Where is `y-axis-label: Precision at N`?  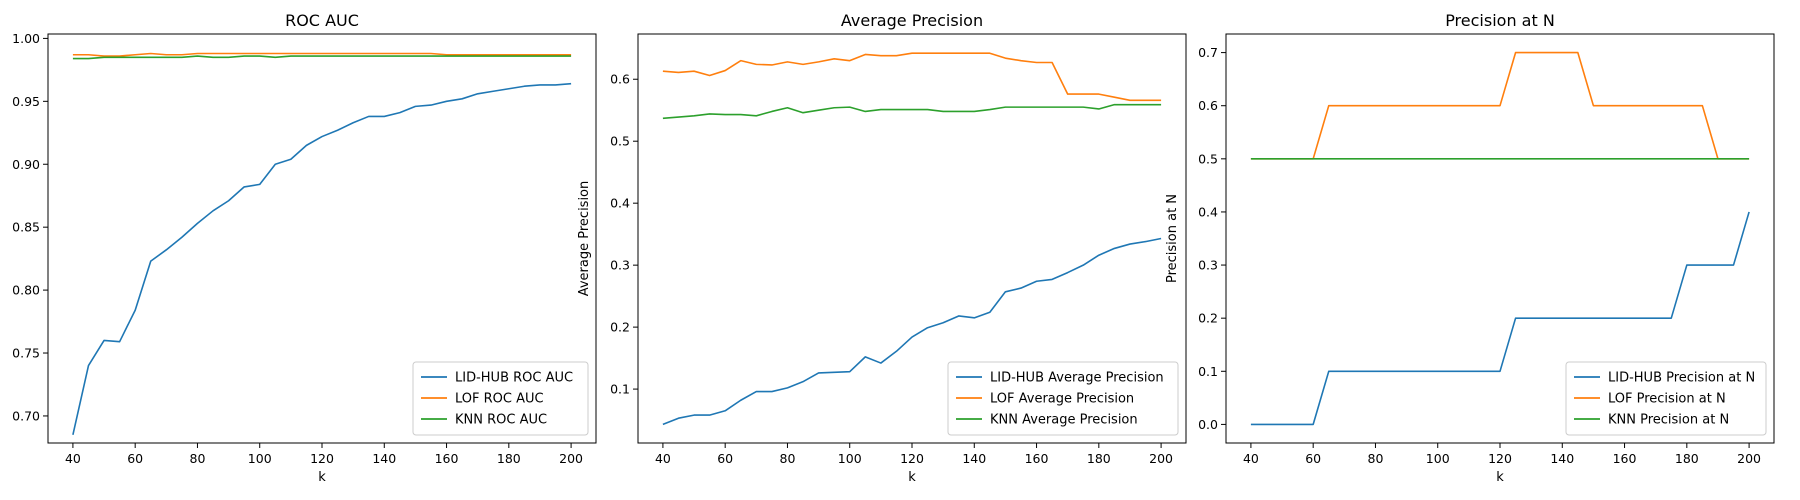 y-axis-label: Precision at N is located at coordinates (1172, 238).